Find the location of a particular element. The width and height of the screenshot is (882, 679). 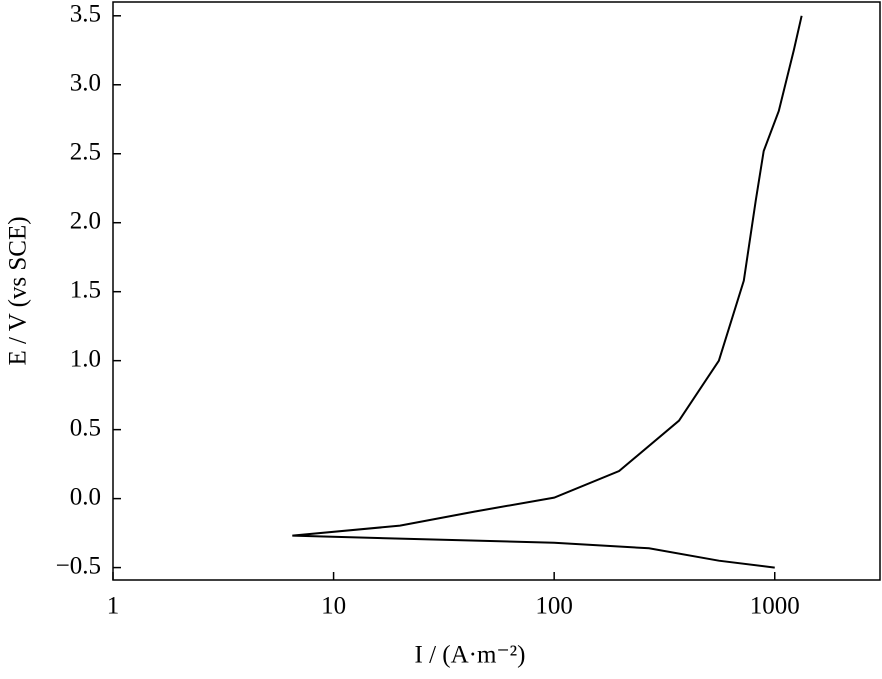

x-axis-label: I / (A·m⁻²) is located at coordinates (470, 655).